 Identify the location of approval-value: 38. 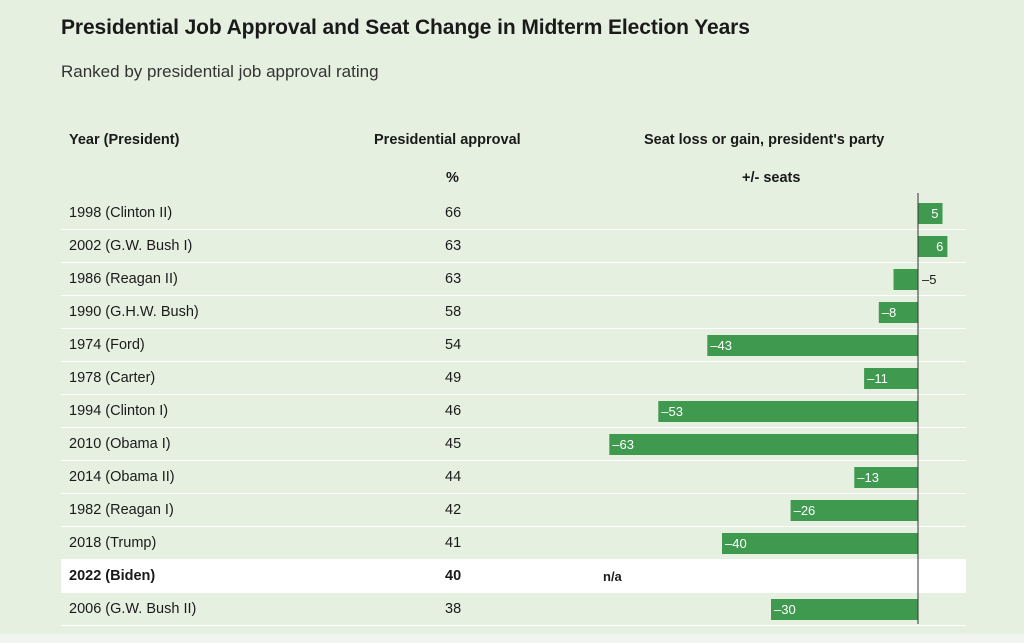
(453, 609).